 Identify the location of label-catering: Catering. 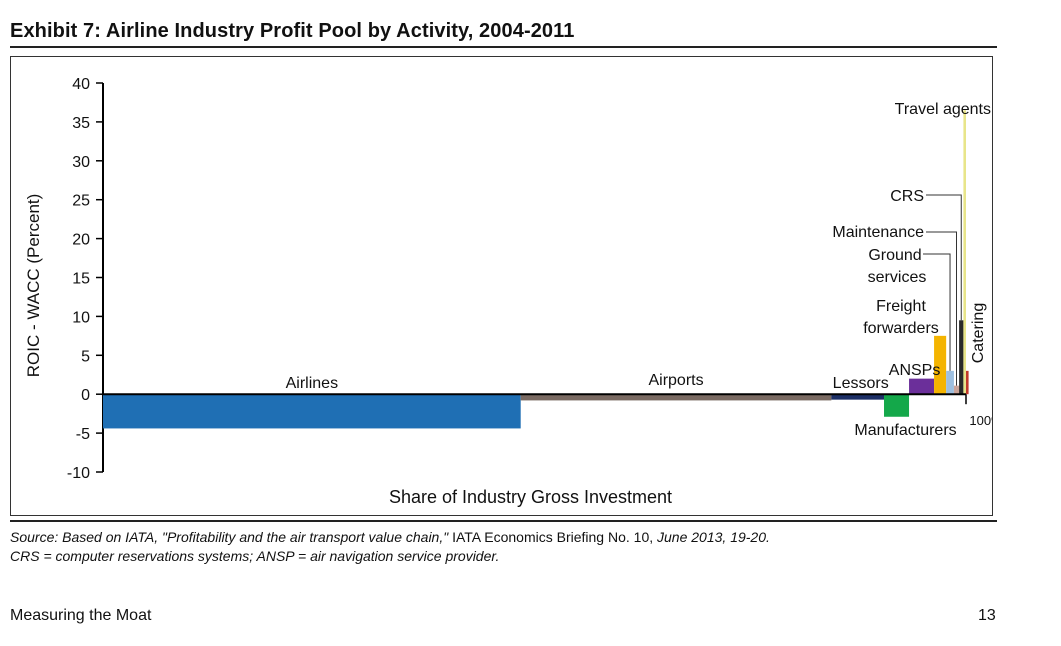
(978, 333).